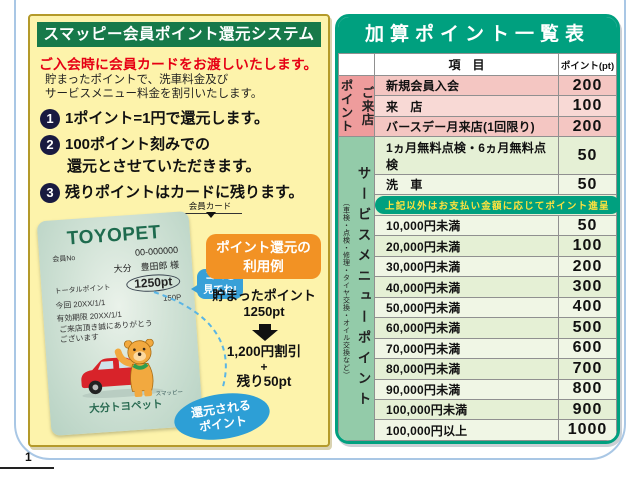 This screenshot has height=480, width=640. I want to click on item-cell: バースデー月来店(1回限り), so click(466, 126).